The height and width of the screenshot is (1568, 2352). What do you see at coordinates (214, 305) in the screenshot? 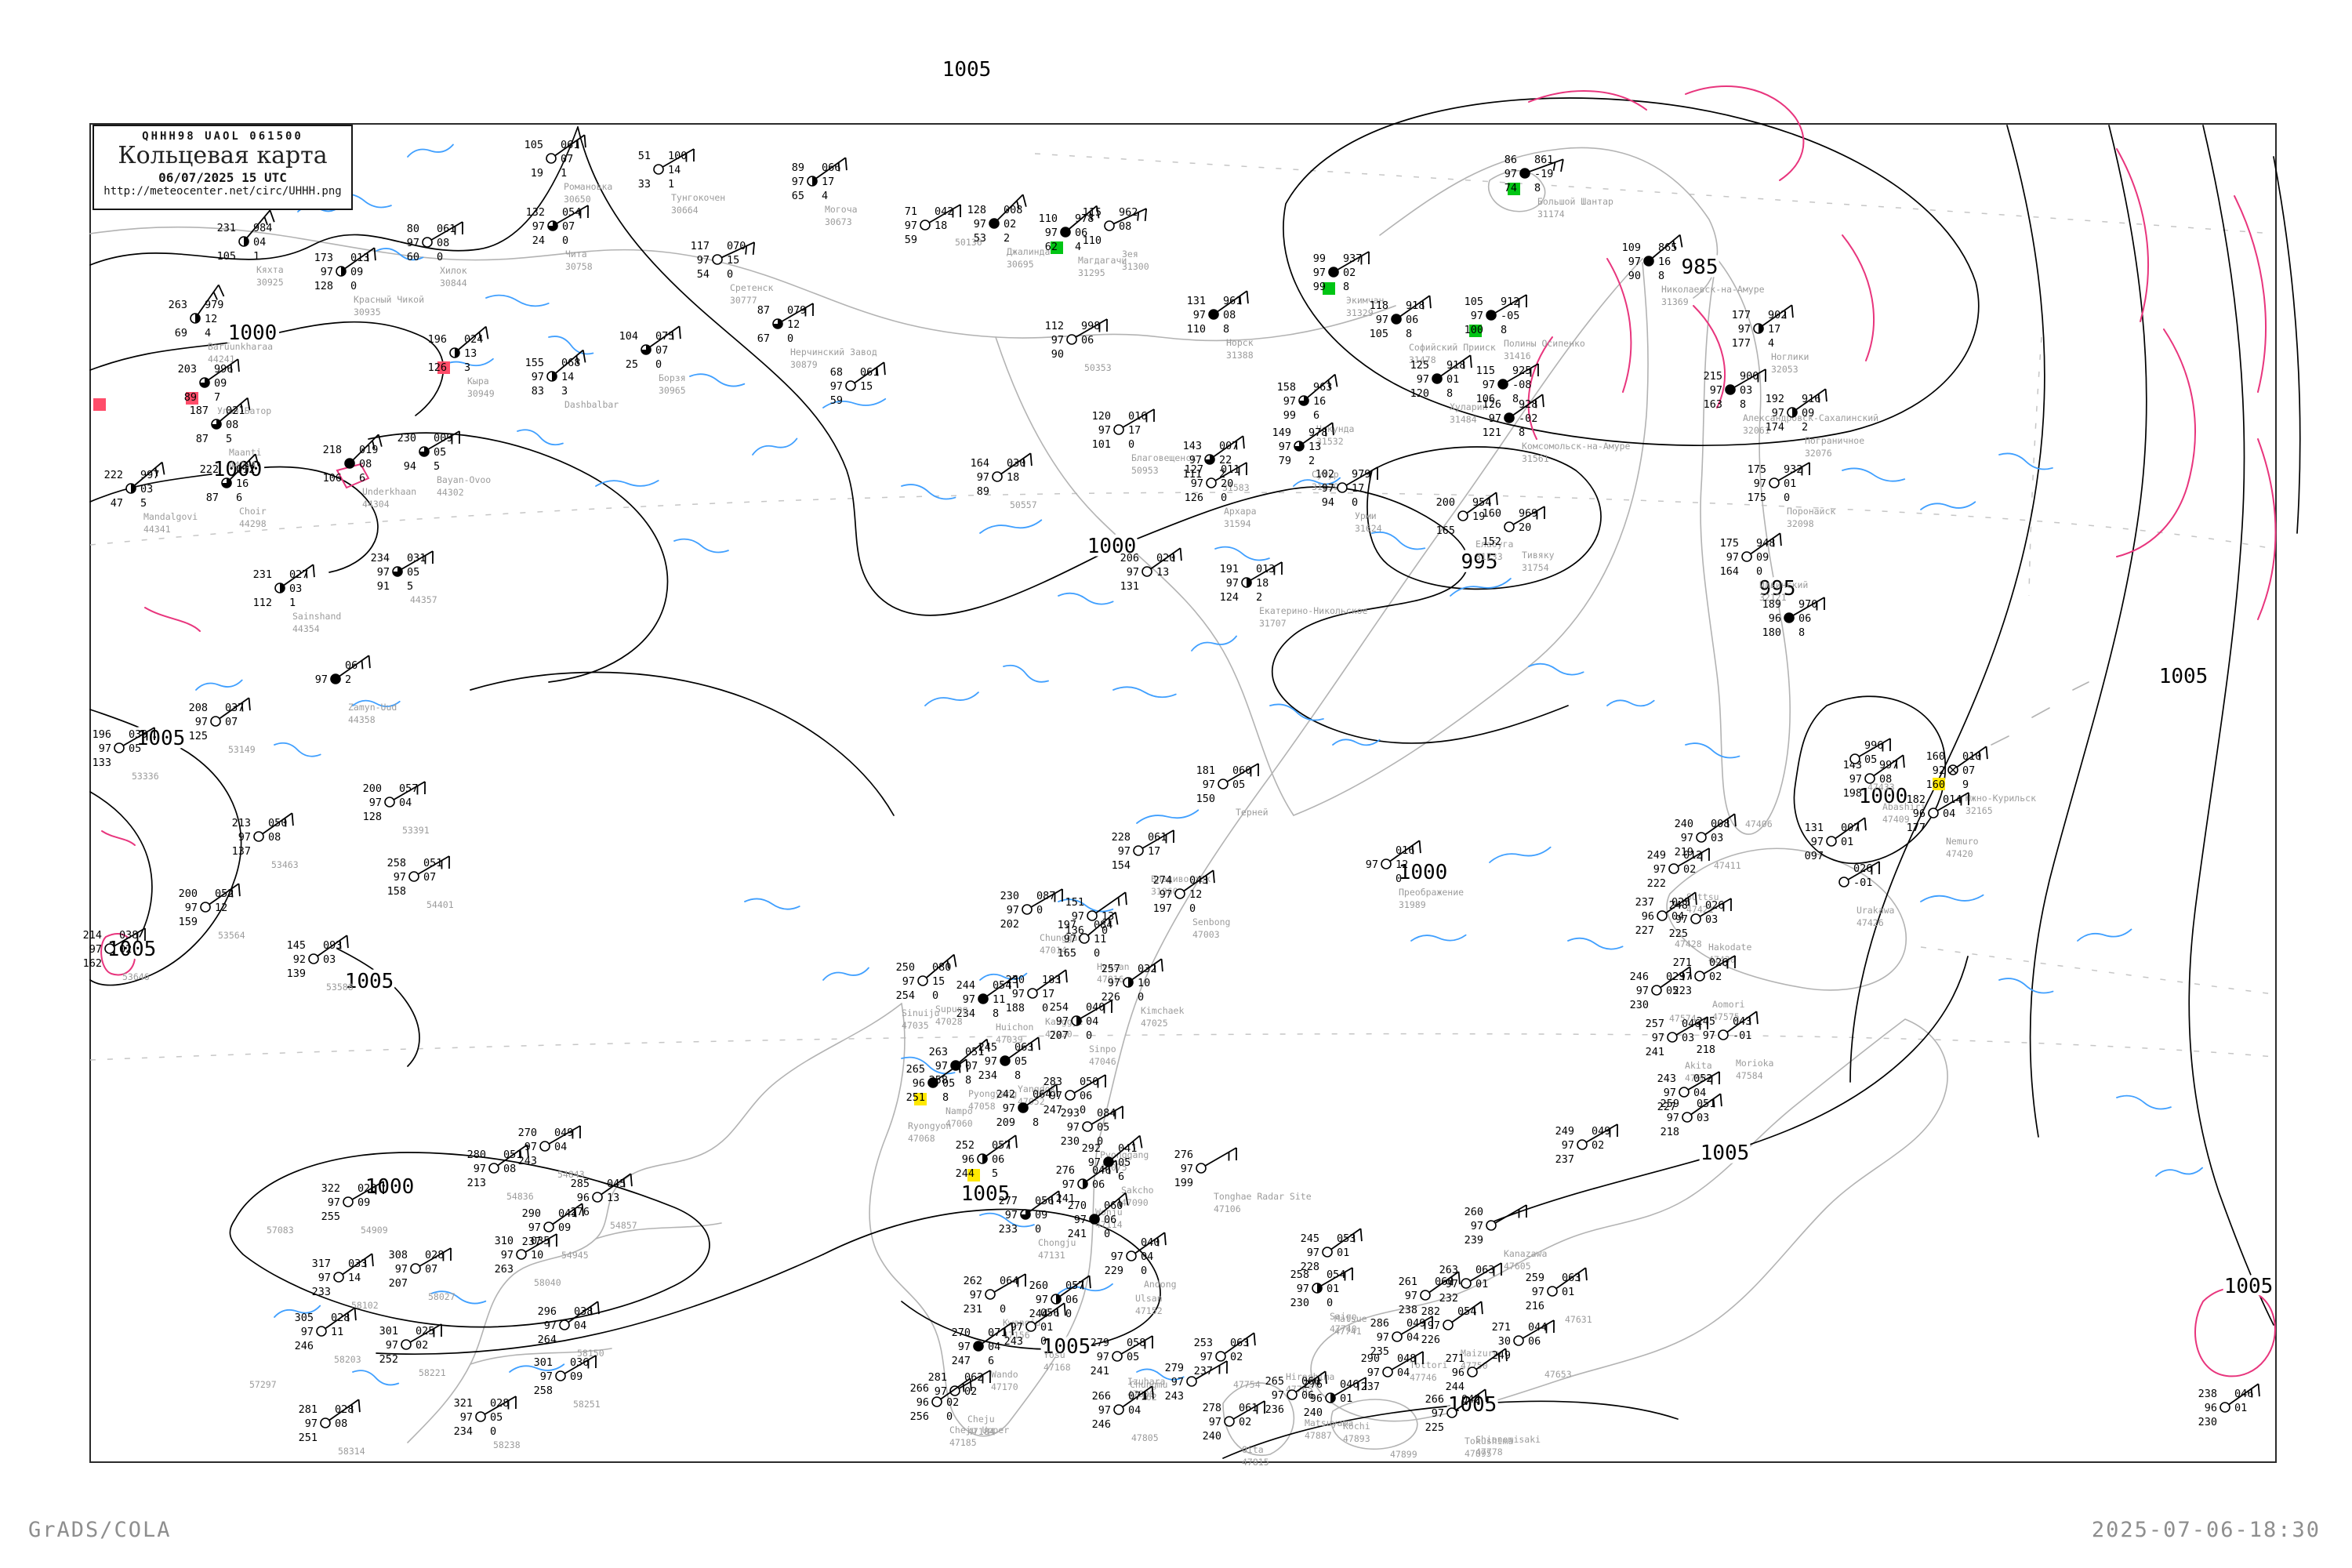
I see `station-value-right: 979` at bounding box center [214, 305].